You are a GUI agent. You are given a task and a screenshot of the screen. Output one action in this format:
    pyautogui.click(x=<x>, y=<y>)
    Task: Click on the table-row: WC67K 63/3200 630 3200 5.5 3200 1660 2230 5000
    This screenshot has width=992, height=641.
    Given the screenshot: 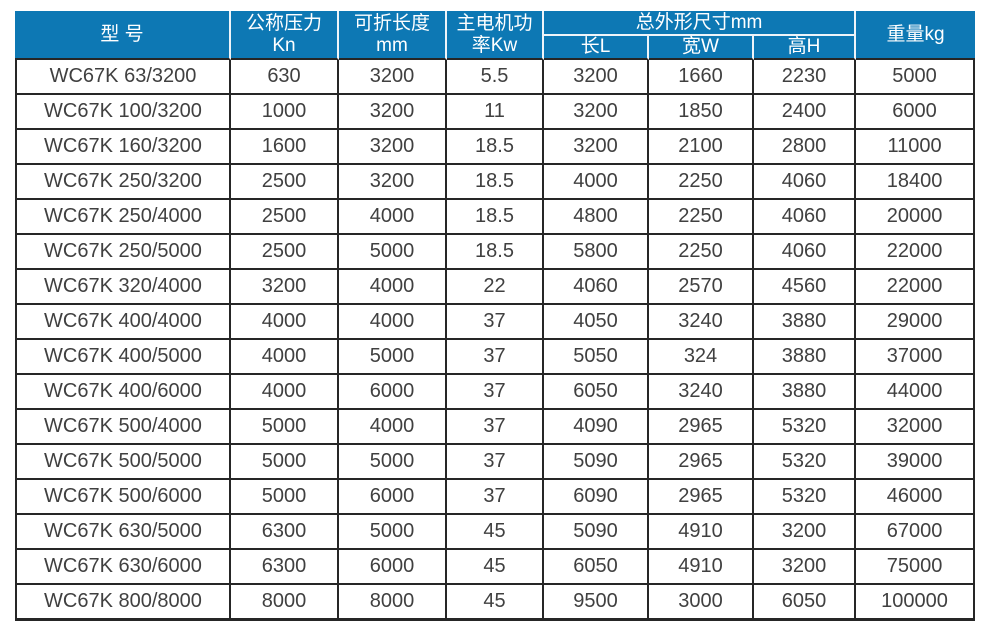 What is the action you would take?
    pyautogui.click(x=495, y=77)
    